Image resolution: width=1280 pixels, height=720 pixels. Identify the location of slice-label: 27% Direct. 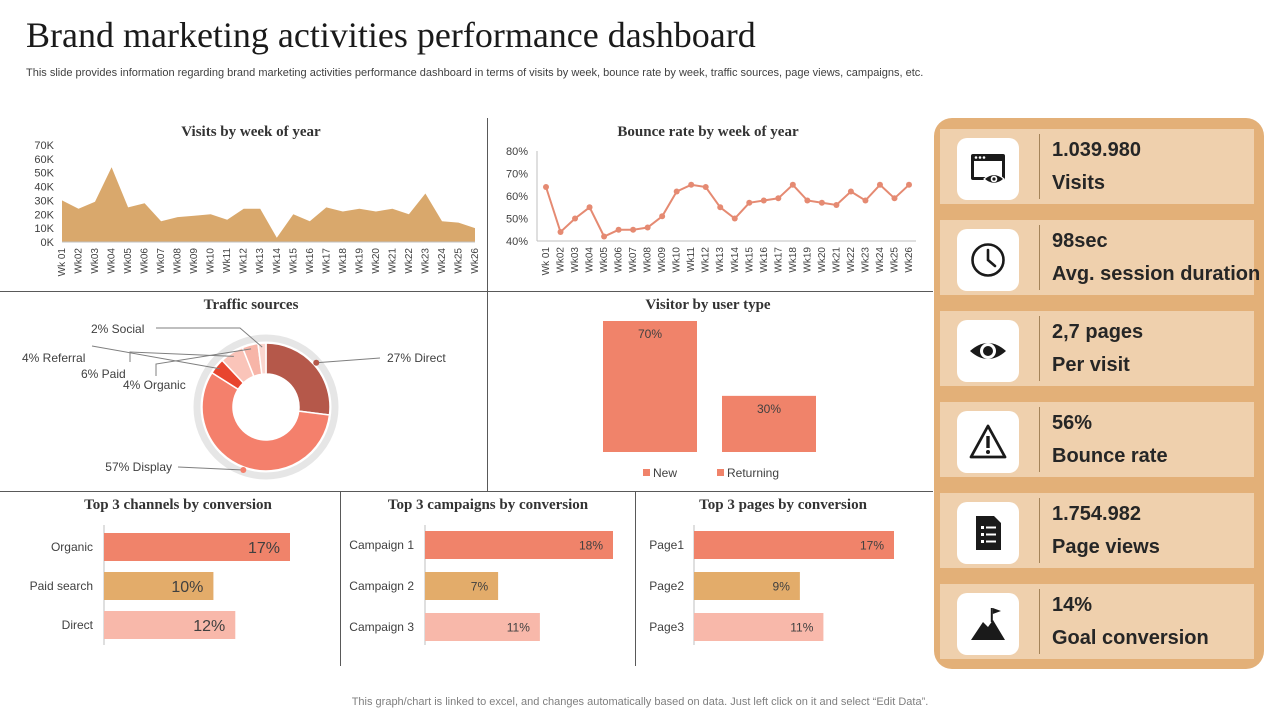
(416, 358).